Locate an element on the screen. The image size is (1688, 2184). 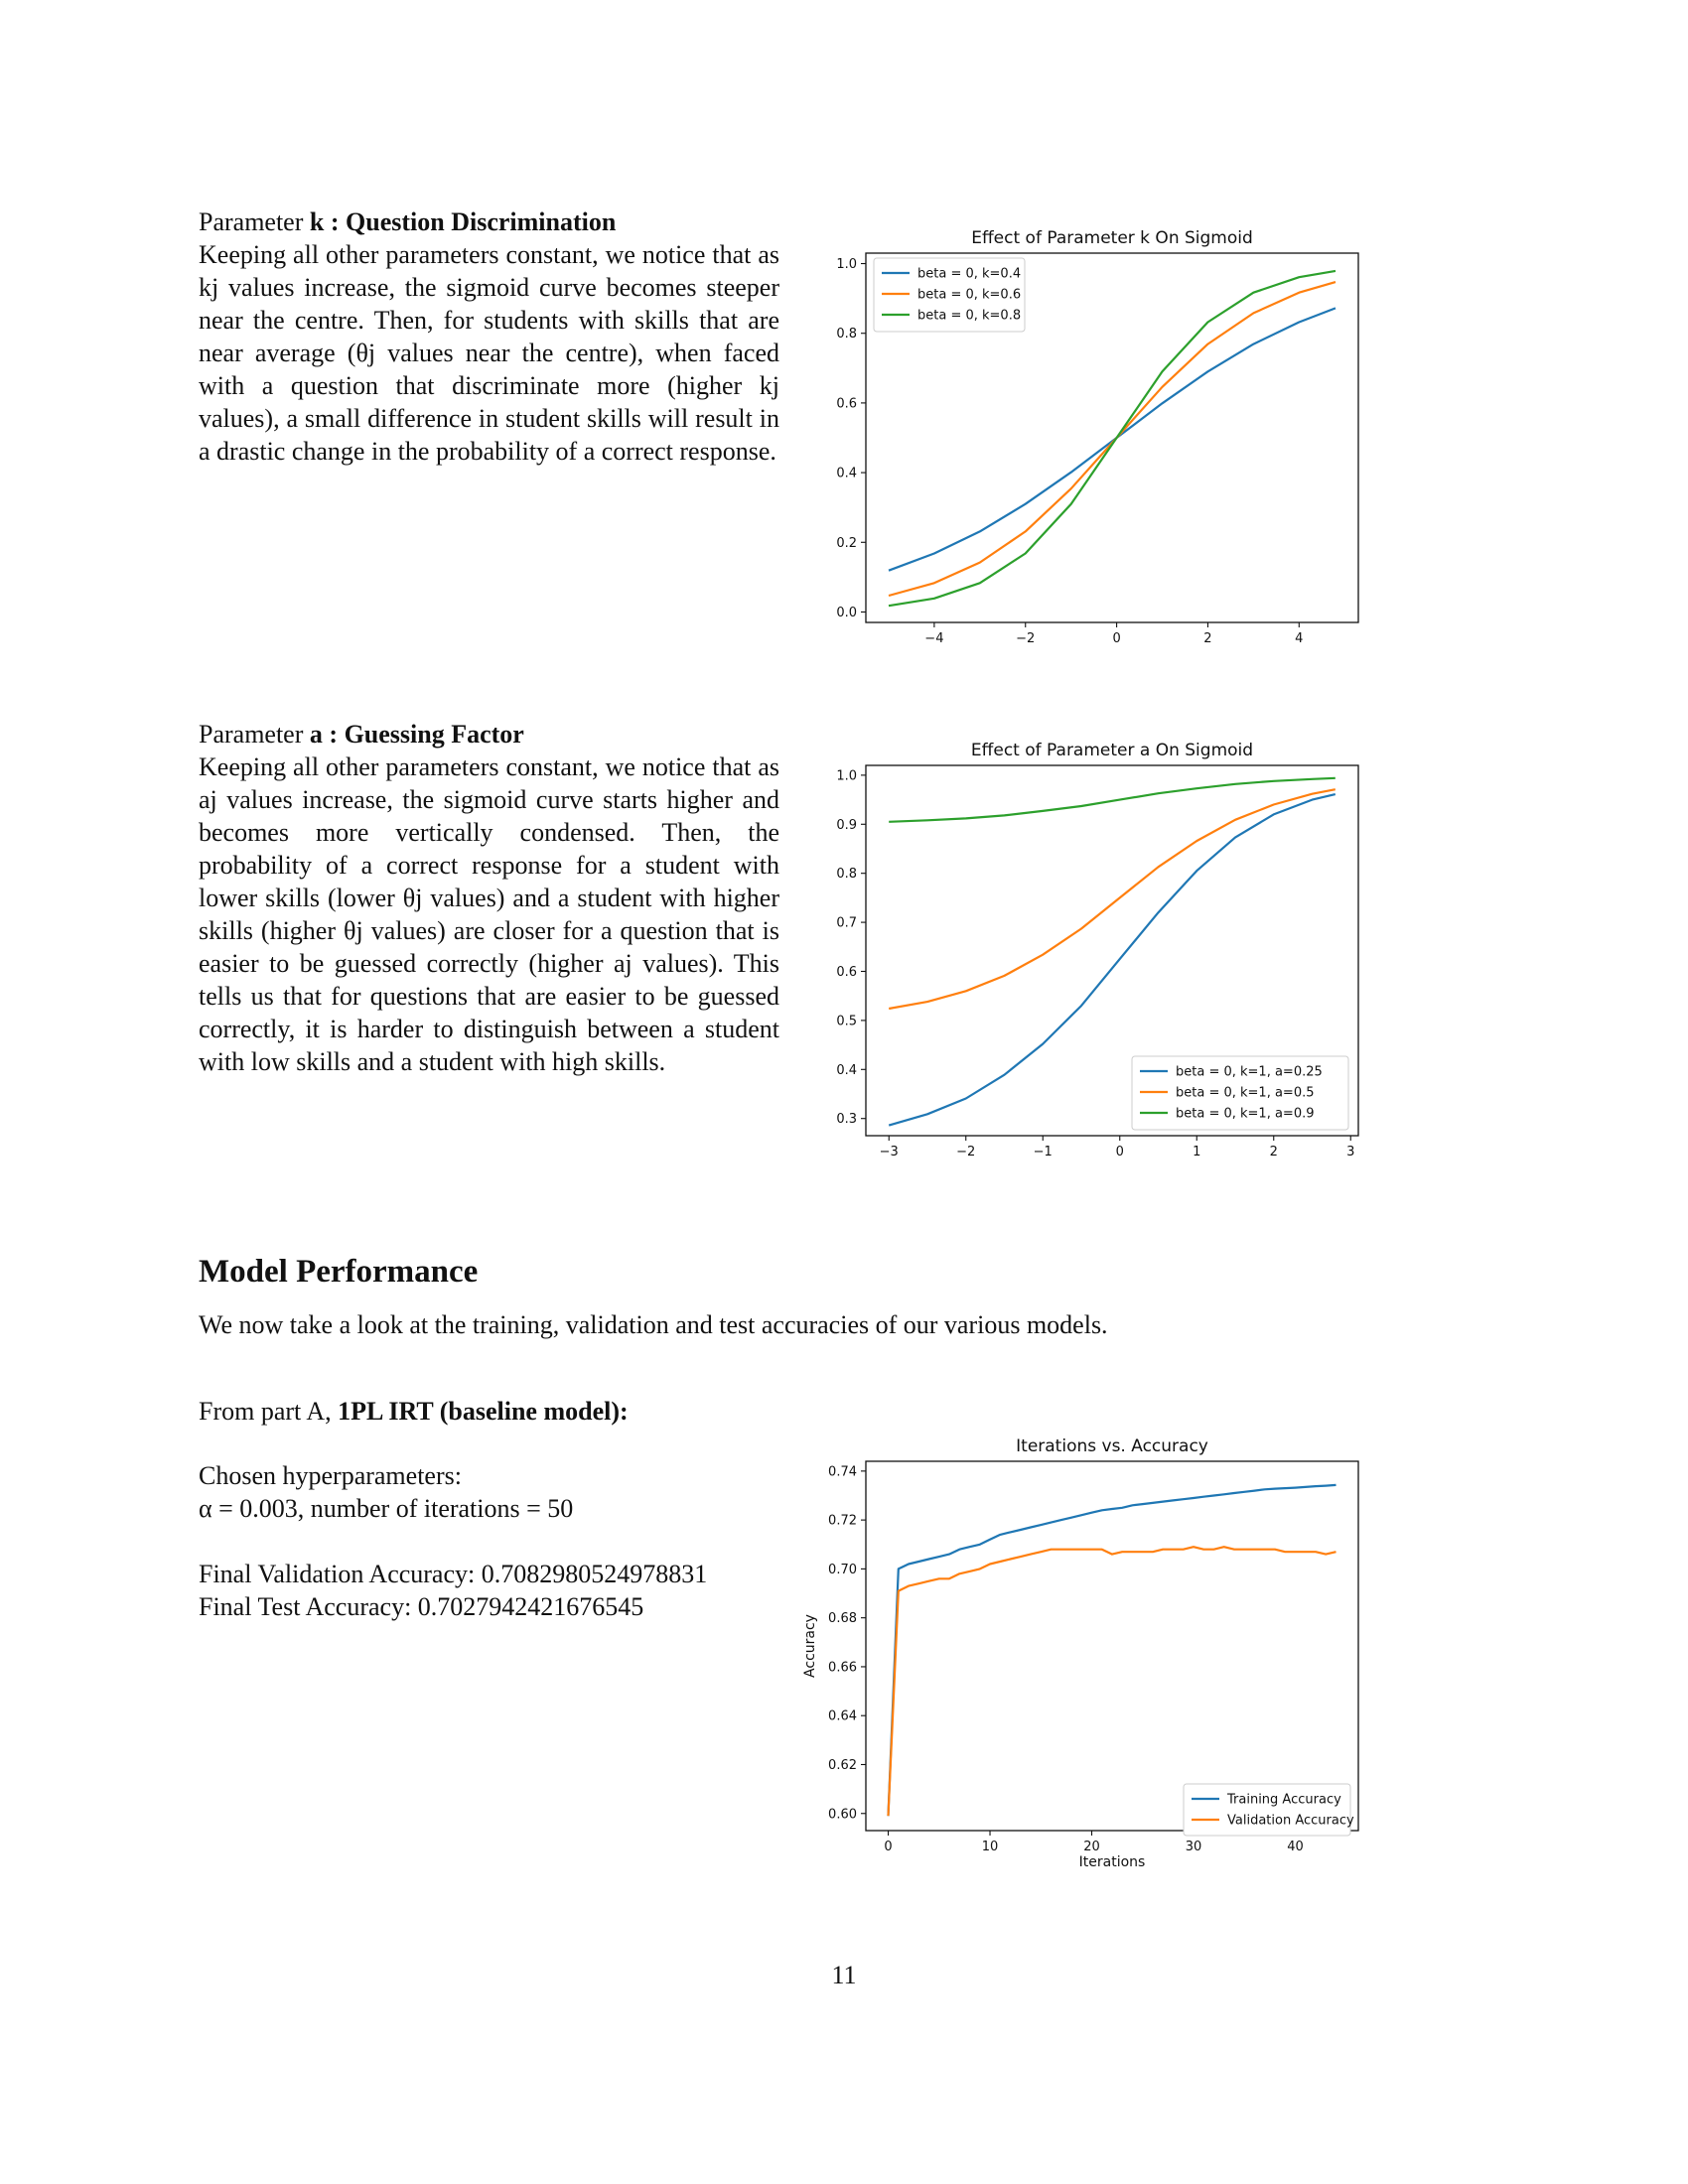
x-tick-label: −4 is located at coordinates (933, 638).